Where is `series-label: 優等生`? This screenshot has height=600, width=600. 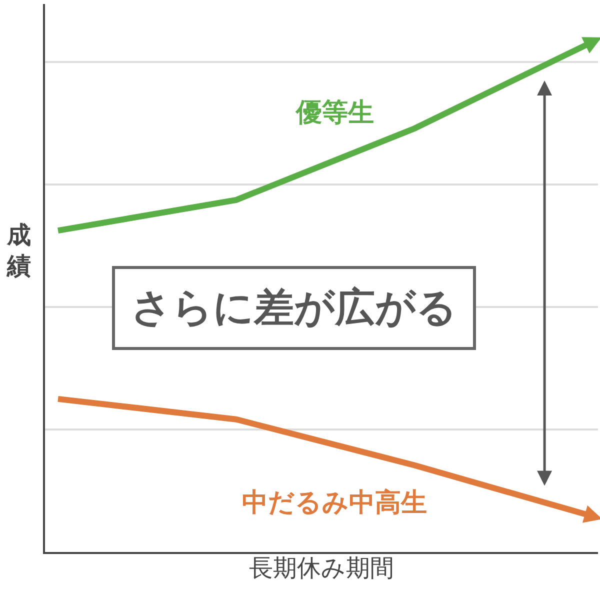
series-label: 優等生 is located at coordinates (334, 113).